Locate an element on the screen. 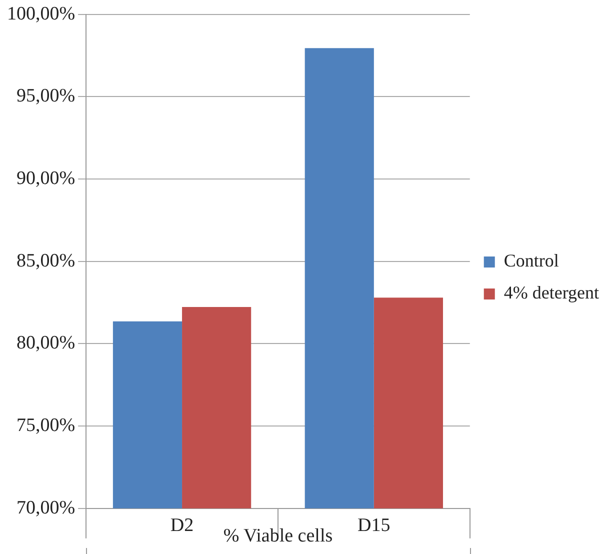 The height and width of the screenshot is (554, 613). legend-label: 4% detergent is located at coordinates (552, 292).